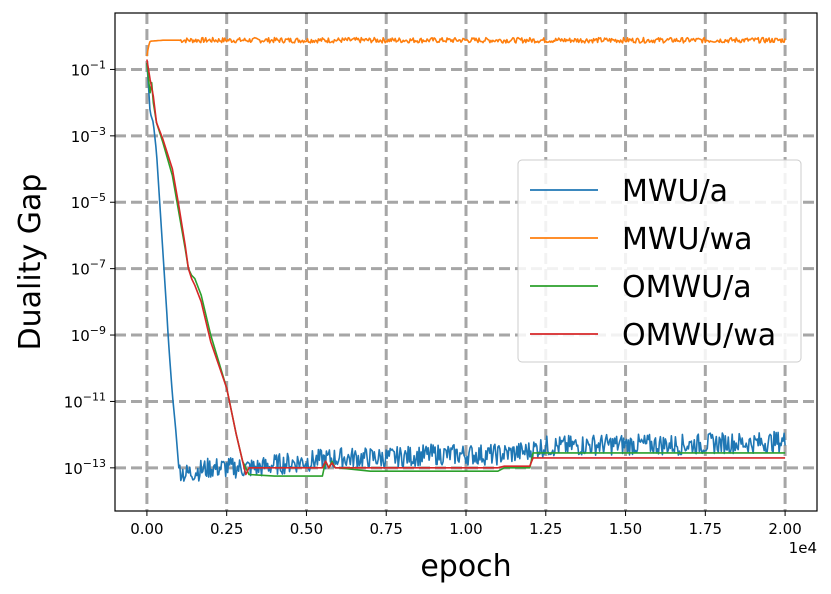  What do you see at coordinates (466, 46) in the screenshot?
I see `series-line-mwu-wa` at bounding box center [466, 46].